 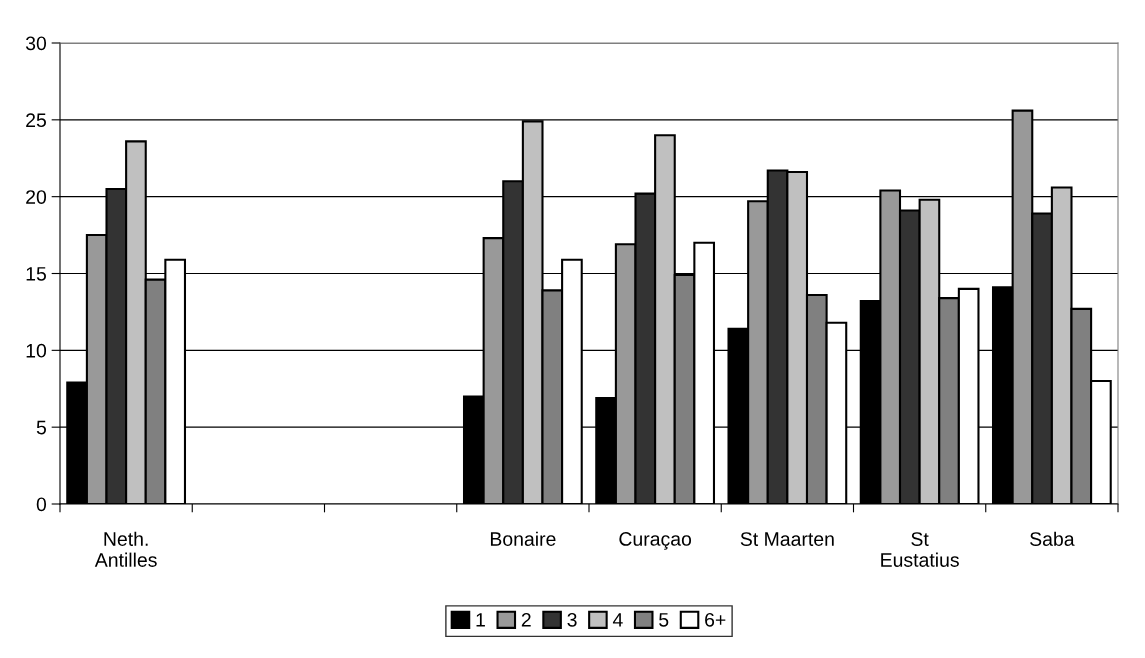 What do you see at coordinates (1052, 538) in the screenshot?
I see `x-tick-label: Saba` at bounding box center [1052, 538].